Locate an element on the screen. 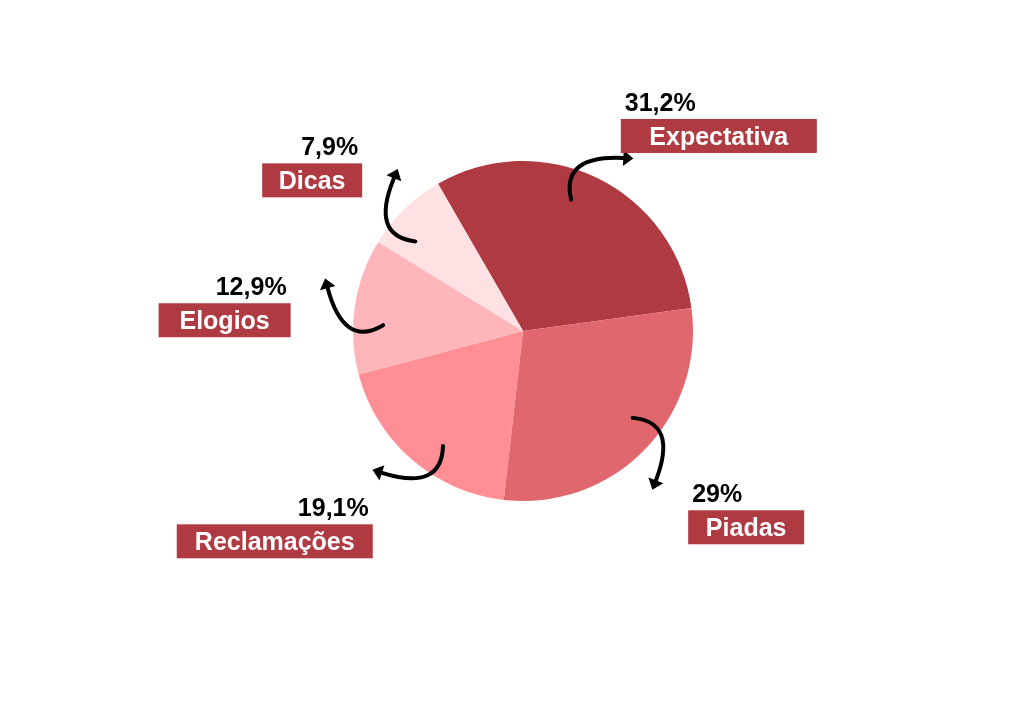  slice-label: Piadas is located at coordinates (746, 527).